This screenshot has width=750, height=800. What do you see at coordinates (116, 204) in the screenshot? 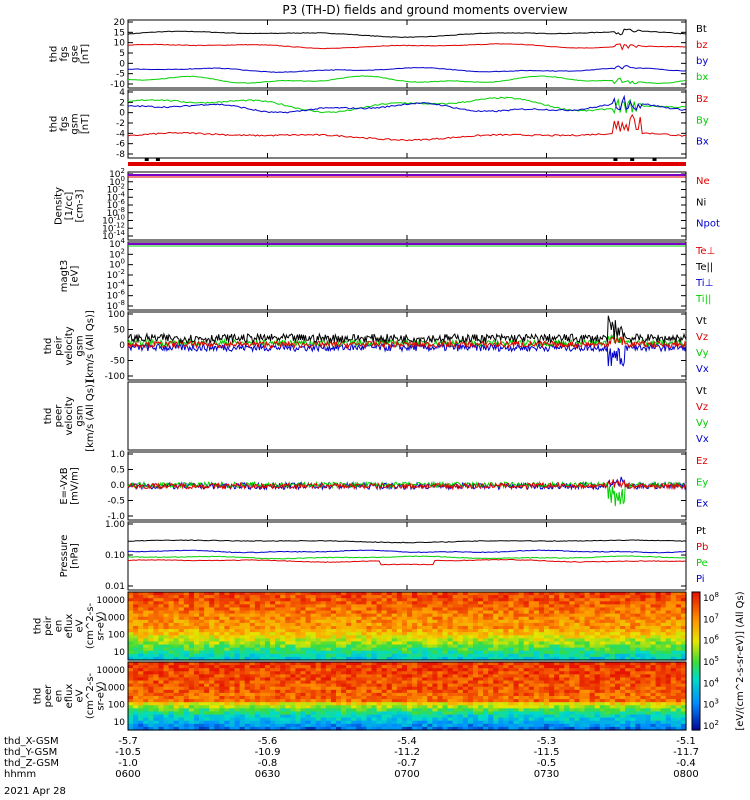
I see `y-tick-label: 10⁻⁶` at bounding box center [116, 204].